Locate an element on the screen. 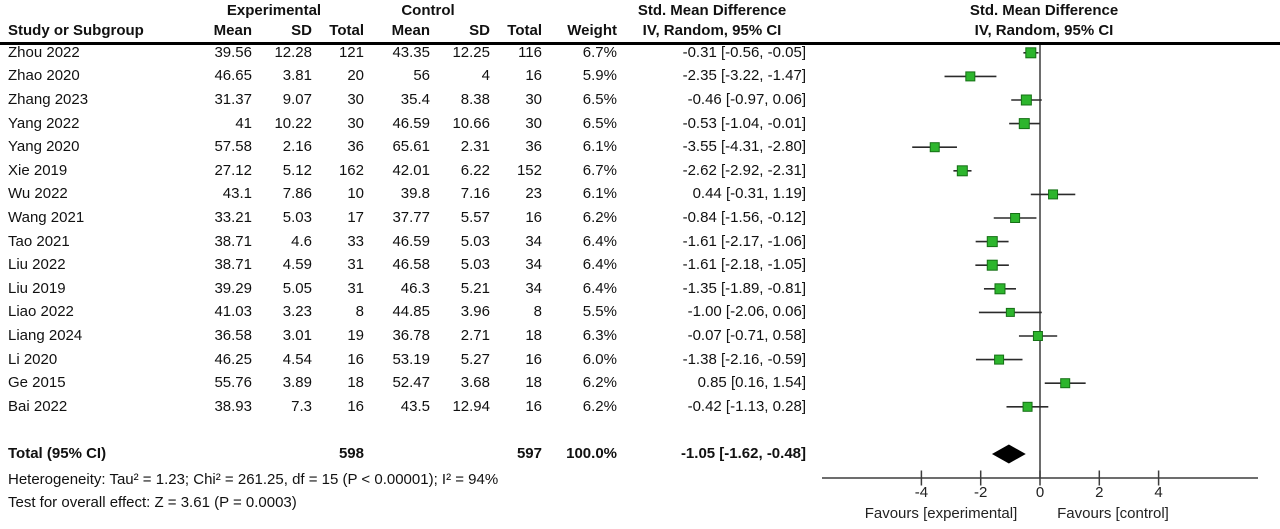 Image resolution: width=1280 pixels, height=529 pixels. cell-study: Wang 2021 is located at coordinates (46, 217).